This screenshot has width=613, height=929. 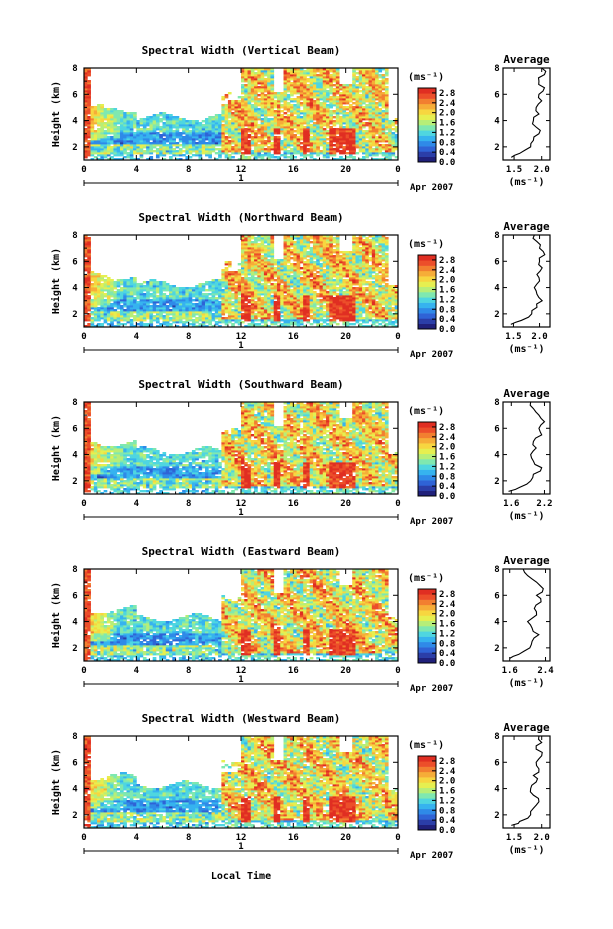 What do you see at coordinates (427, 133) in the screenshot?
I see `colorbar-segment` at bounding box center [427, 133].